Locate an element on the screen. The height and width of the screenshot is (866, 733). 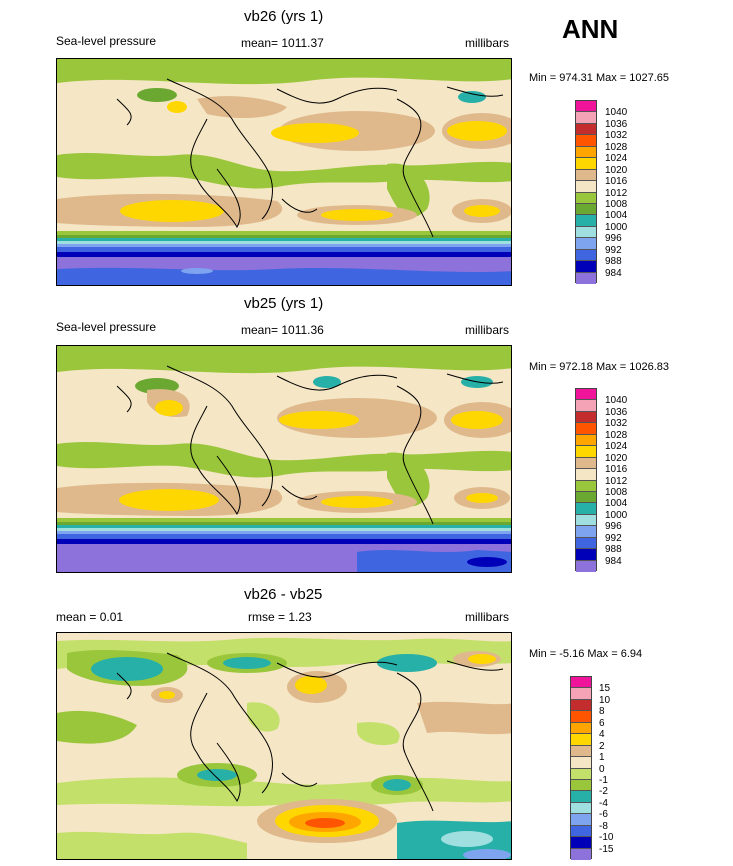
colorbar-tick: -8 is located at coordinates (603, 826).